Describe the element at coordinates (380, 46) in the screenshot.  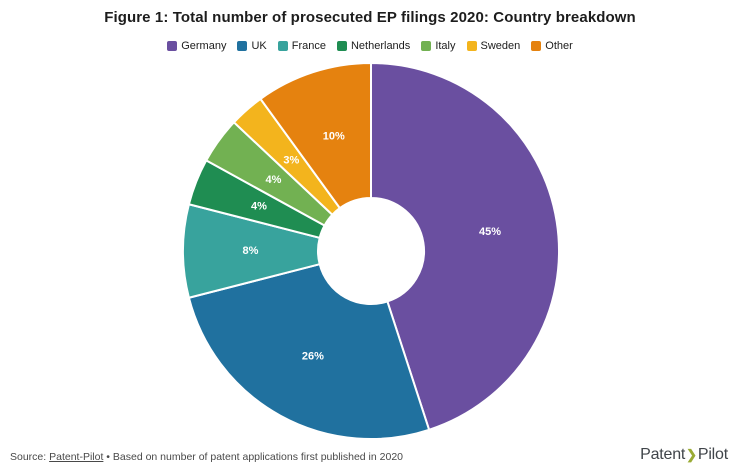
I see `legend-label: Netherlands` at that location.